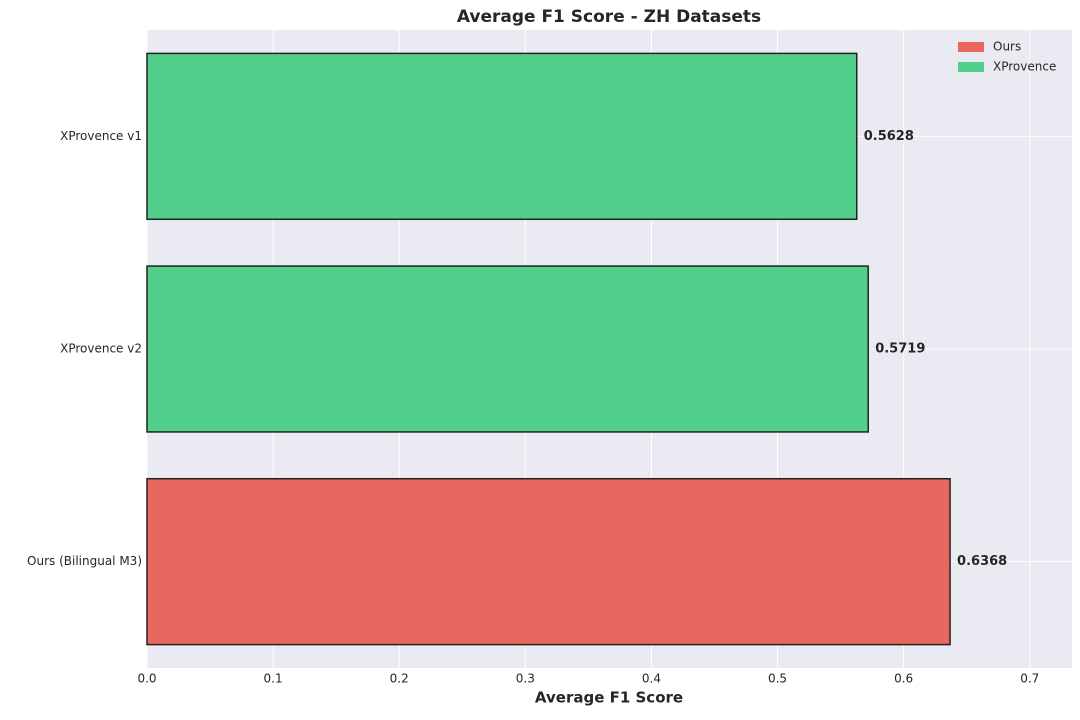 This screenshot has width=1080, height=720. Describe the element at coordinates (1024, 67) in the screenshot. I see `legend-label: XProvence` at that location.